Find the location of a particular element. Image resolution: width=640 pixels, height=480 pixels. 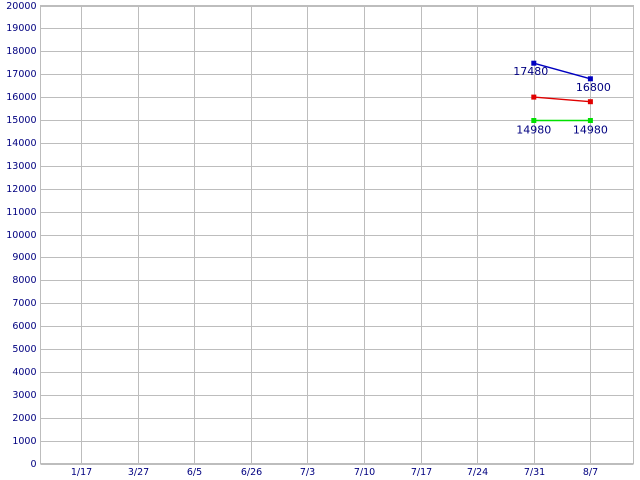

x-axis-tick-labels: 1/17 3/27 6/5 6/26 7/3 7/10 7/17 7/24 7/31 8/7 is located at coordinates (334, 472).